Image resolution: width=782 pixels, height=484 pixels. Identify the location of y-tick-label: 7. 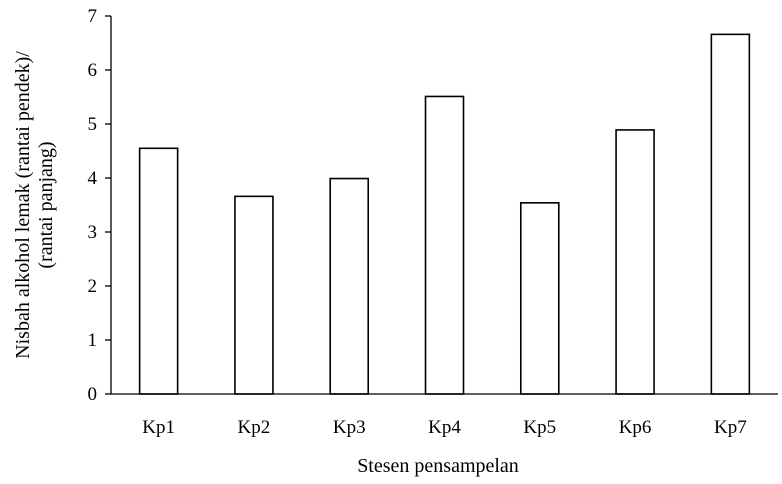
(93, 16).